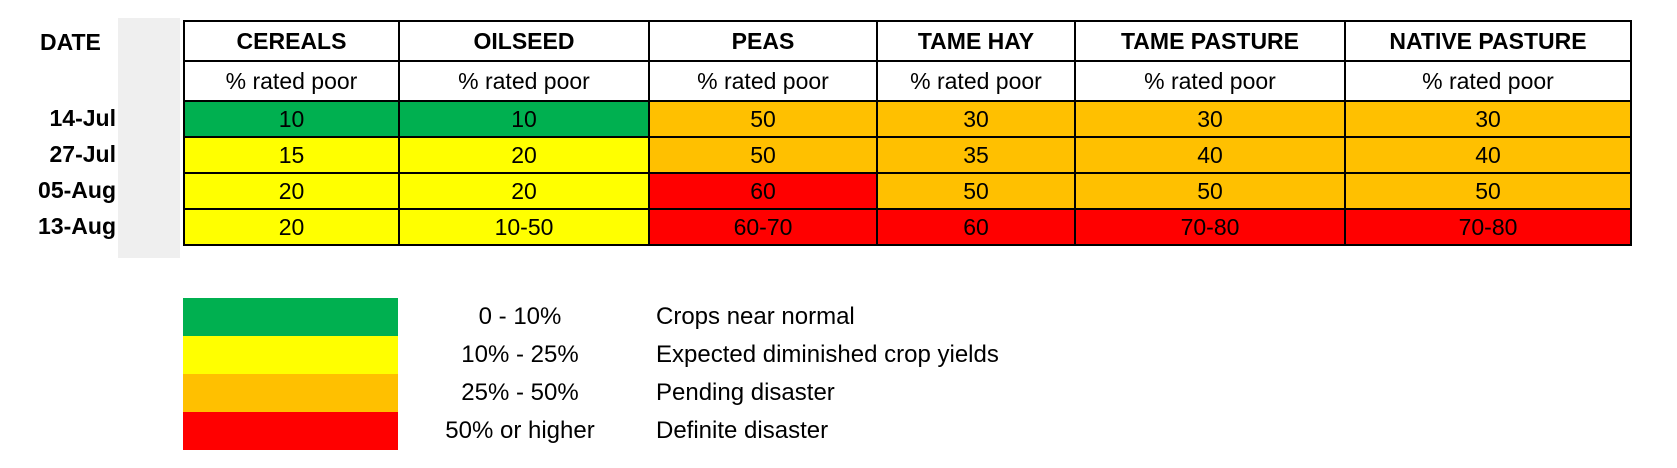 The height and width of the screenshot is (468, 1677). What do you see at coordinates (77, 226) in the screenshot?
I see `date-label: 13-Aug` at bounding box center [77, 226].